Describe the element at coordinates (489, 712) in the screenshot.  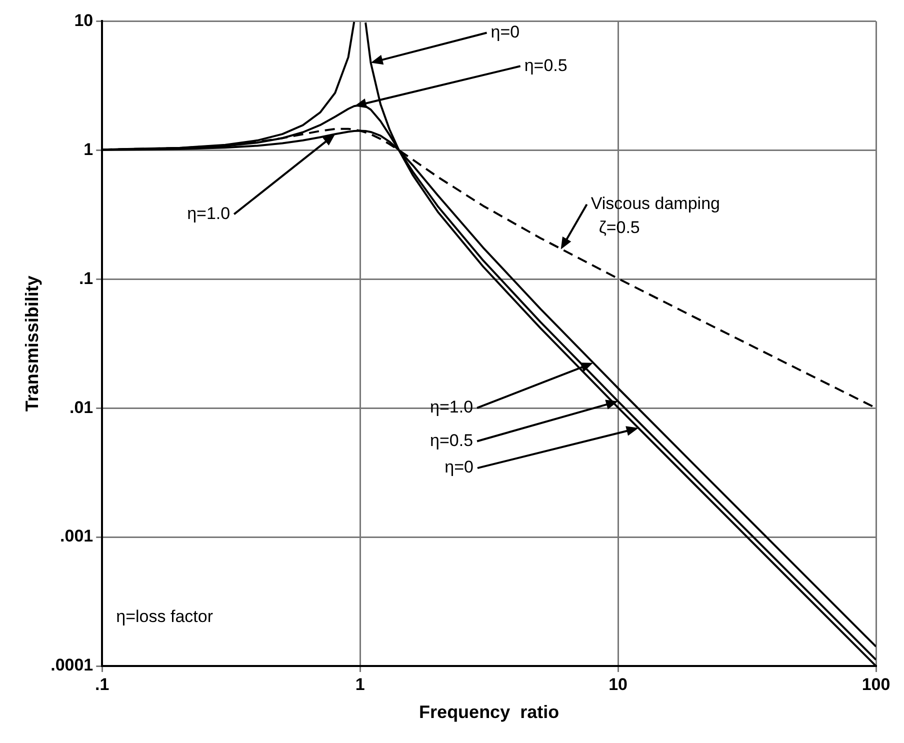
I see `x-axis-title: Frequency ratio` at that location.